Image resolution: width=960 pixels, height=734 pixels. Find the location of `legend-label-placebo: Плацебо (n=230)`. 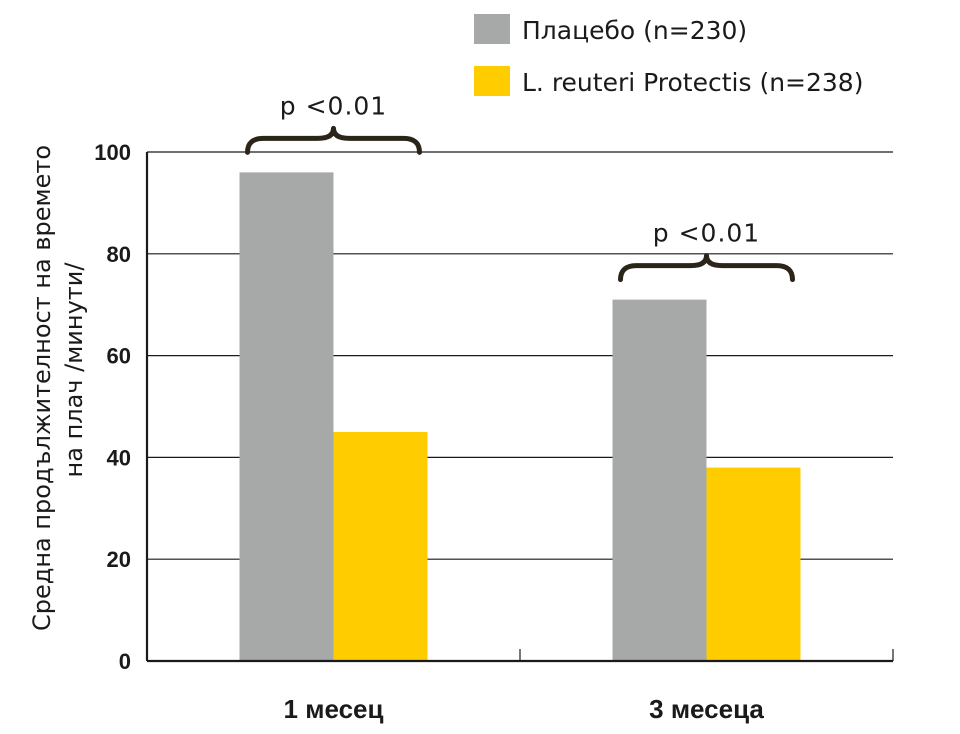

legend-label-placebo: Плацебо (n=230) is located at coordinates (634, 30).